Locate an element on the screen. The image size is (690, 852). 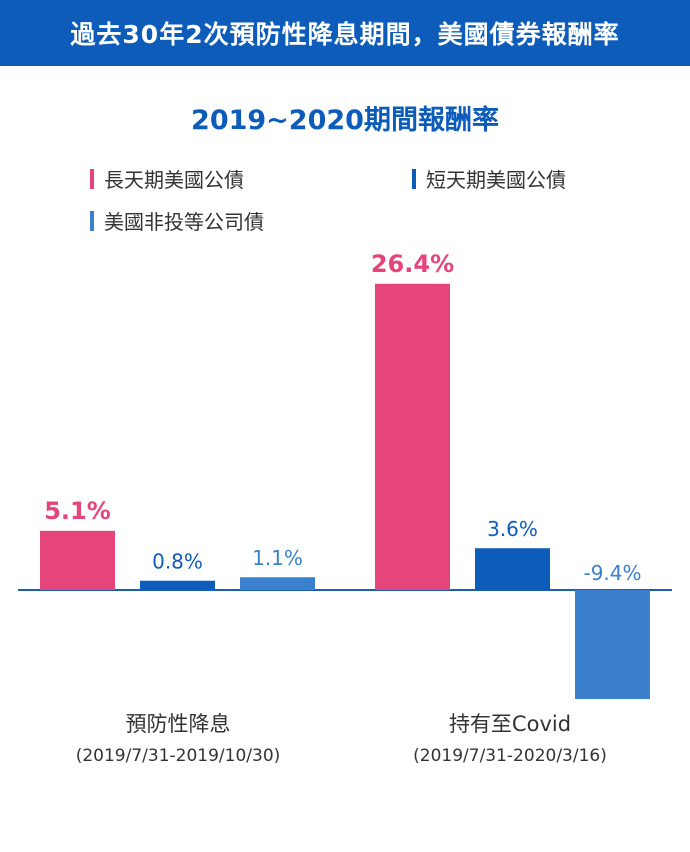
legend-item-short-treasury: 短天期美國公債 is located at coordinates (489, 178).